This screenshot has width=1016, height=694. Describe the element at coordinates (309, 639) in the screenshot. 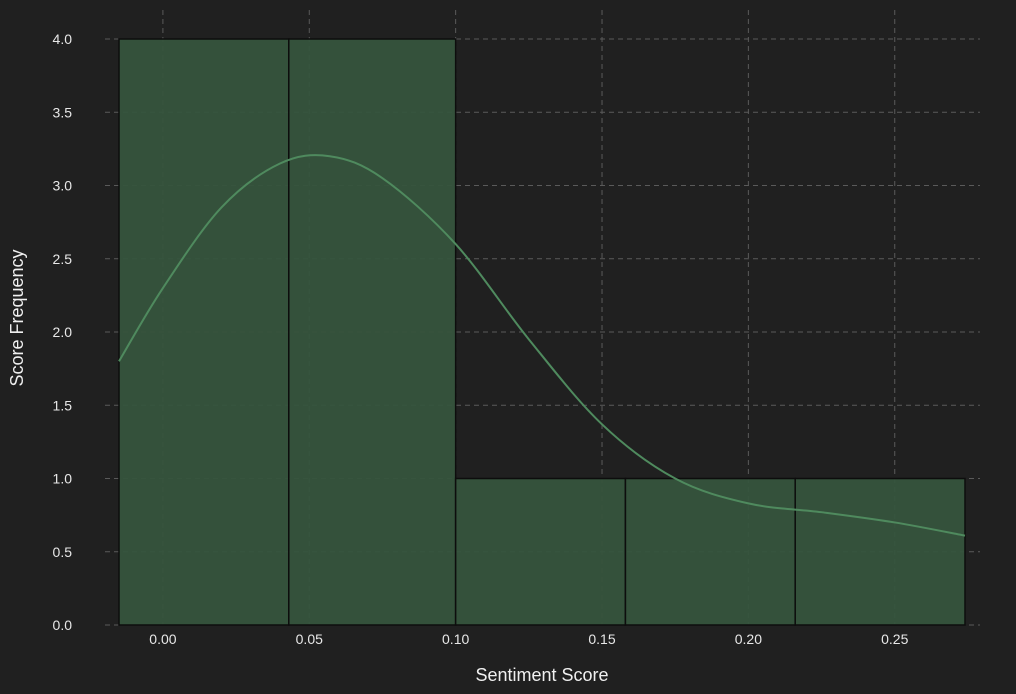

I see `x-tick-label: 0.05` at that location.